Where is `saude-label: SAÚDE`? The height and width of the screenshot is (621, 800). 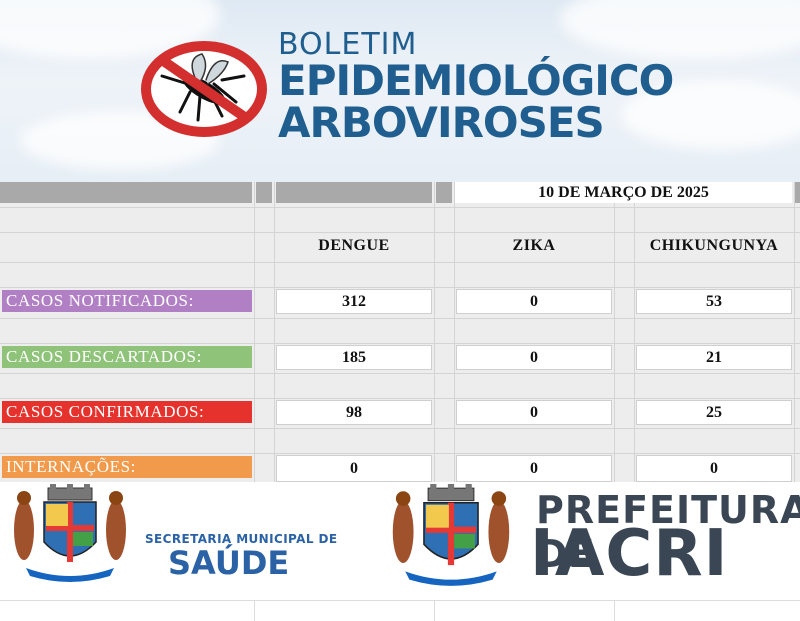
saude-label: SAÚDE is located at coordinates (229, 563).